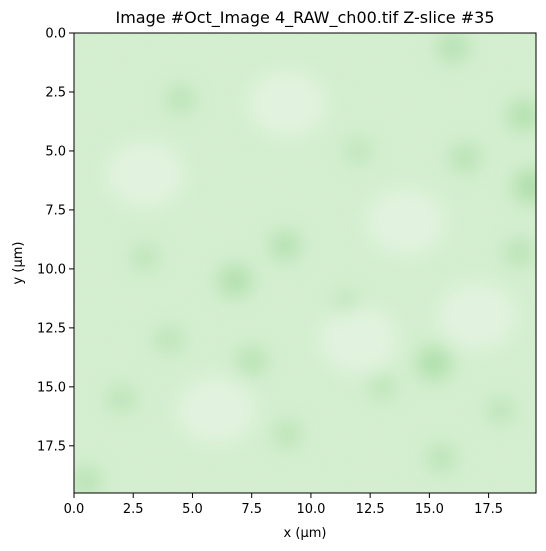 The image size is (546, 551). What do you see at coordinates (283, 505) in the screenshot?
I see `x-axis: 0.0 2.5 5.0 7.5 10.0 12.5 15.0 17.5` at bounding box center [283, 505].